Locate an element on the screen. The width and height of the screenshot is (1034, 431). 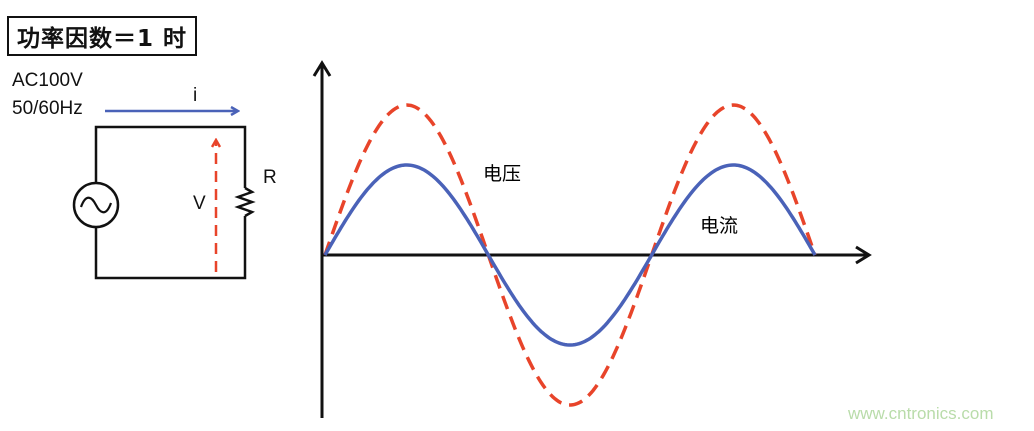
y-axis is located at coordinates (322, 239).